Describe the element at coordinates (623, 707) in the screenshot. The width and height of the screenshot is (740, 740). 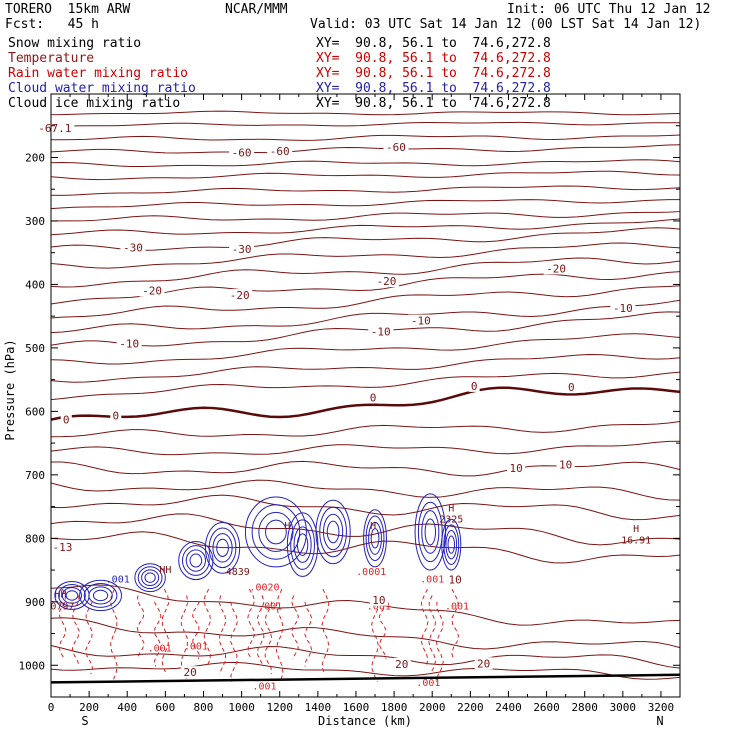
I see `x-tick-label: 3000` at that location.